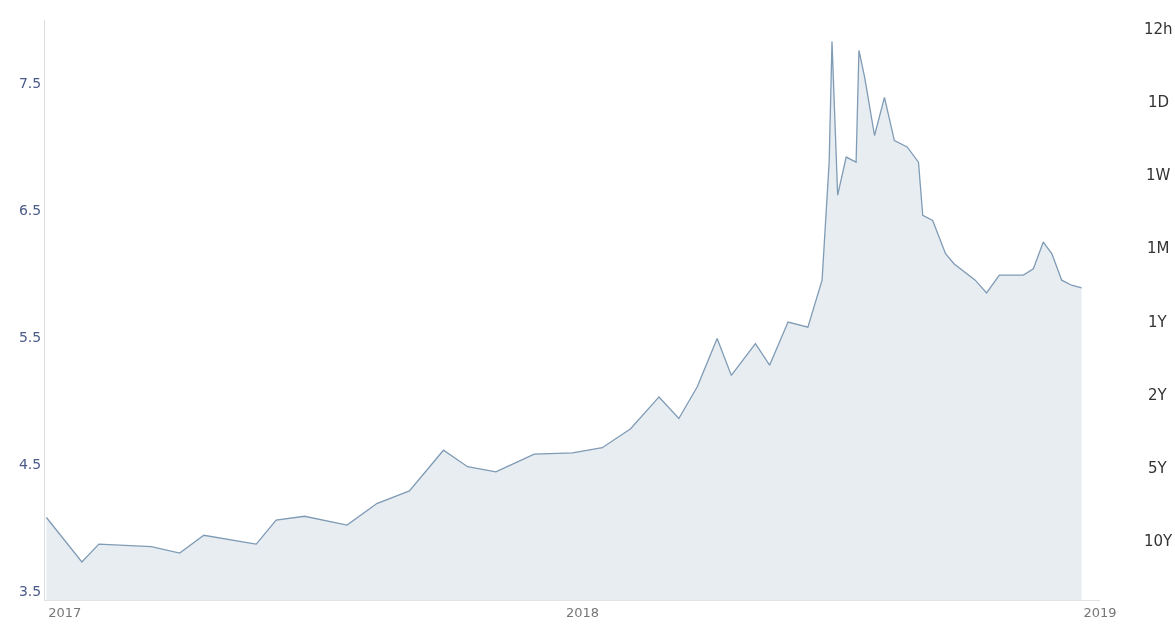 This screenshot has width=1175, height=632. I want to click on text: 1M, so click(1158, 248).